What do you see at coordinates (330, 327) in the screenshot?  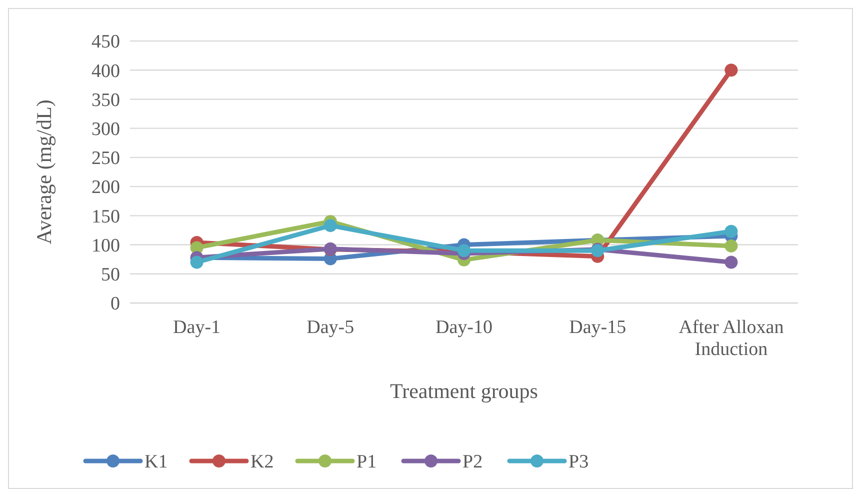 I see `x-tick-label: Day-5` at bounding box center [330, 327].